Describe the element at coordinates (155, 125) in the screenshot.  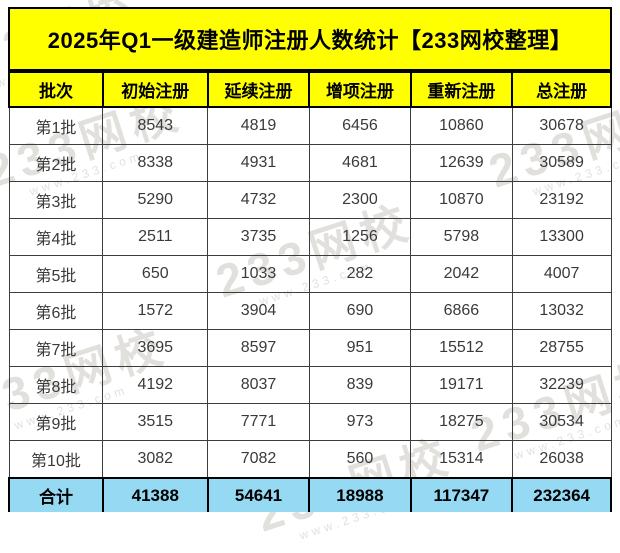
I see `value-cell: 8543` at that location.